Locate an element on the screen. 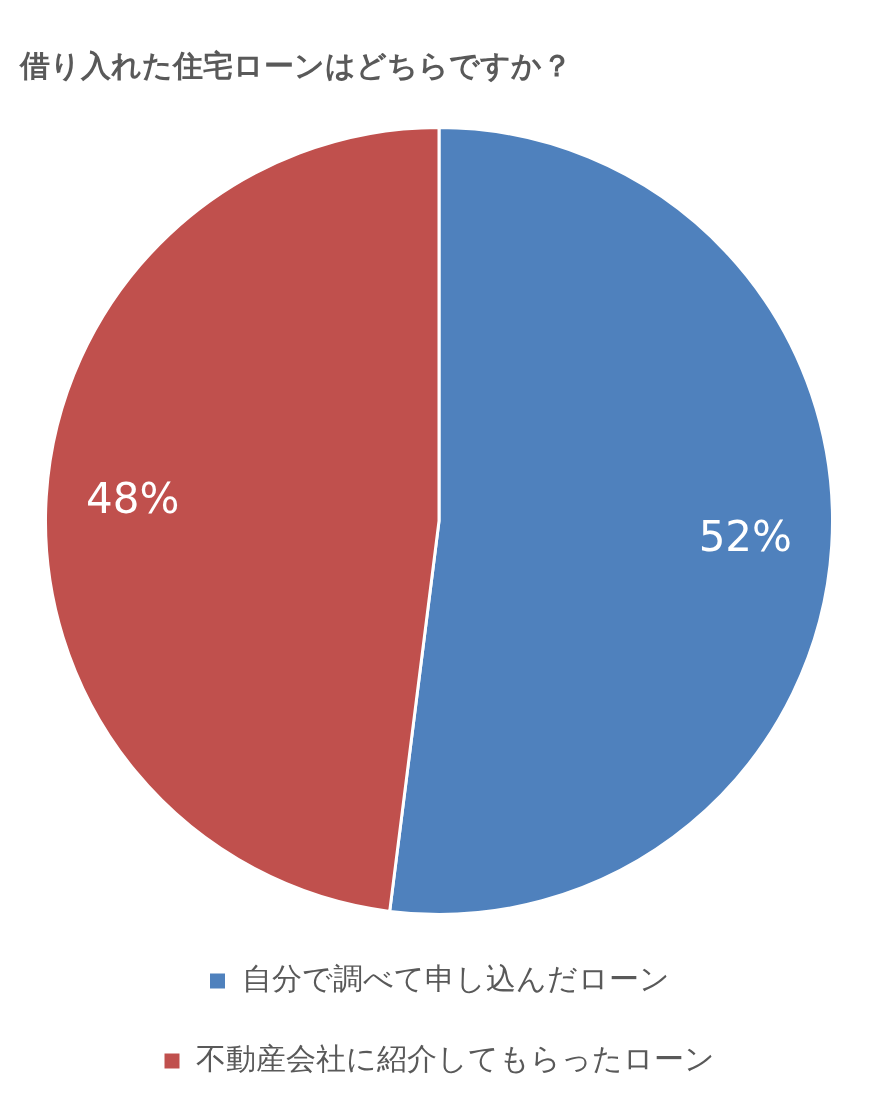 The width and height of the screenshot is (878, 1096). legend-label: 自分で調べて申し込んだローン is located at coordinates (455, 978).